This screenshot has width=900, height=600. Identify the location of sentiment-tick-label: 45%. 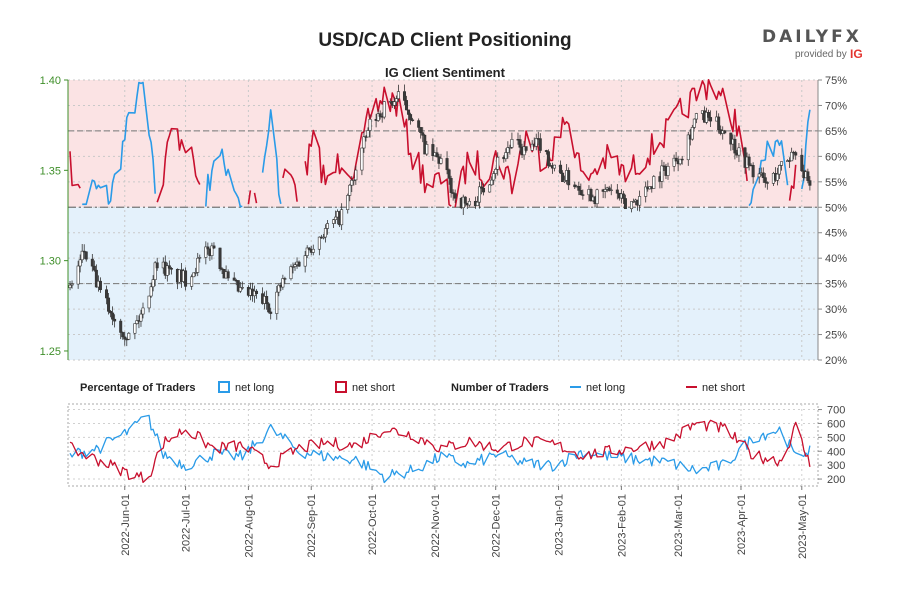
(836, 234).